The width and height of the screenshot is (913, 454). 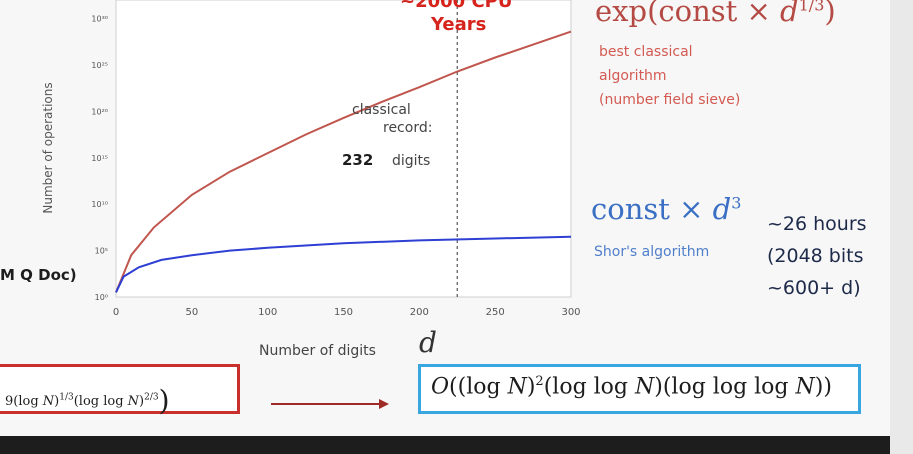 What do you see at coordinates (408, 128) in the screenshot?
I see `marker-note-line2: record:` at bounding box center [408, 128].